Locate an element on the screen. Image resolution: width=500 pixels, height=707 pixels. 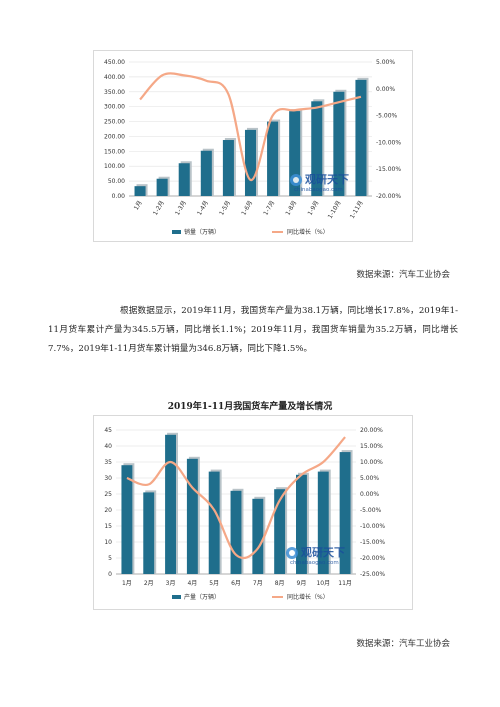
x-tick-label: 8月 is located at coordinates (280, 583).